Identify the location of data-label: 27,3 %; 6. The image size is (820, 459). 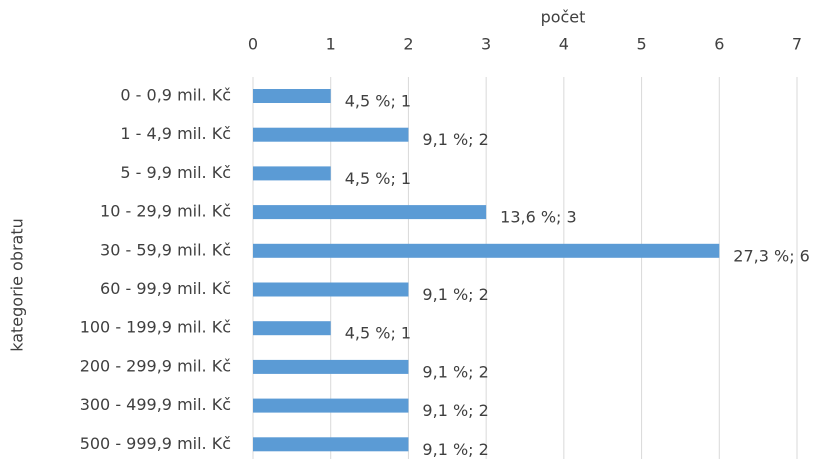
(771, 255).